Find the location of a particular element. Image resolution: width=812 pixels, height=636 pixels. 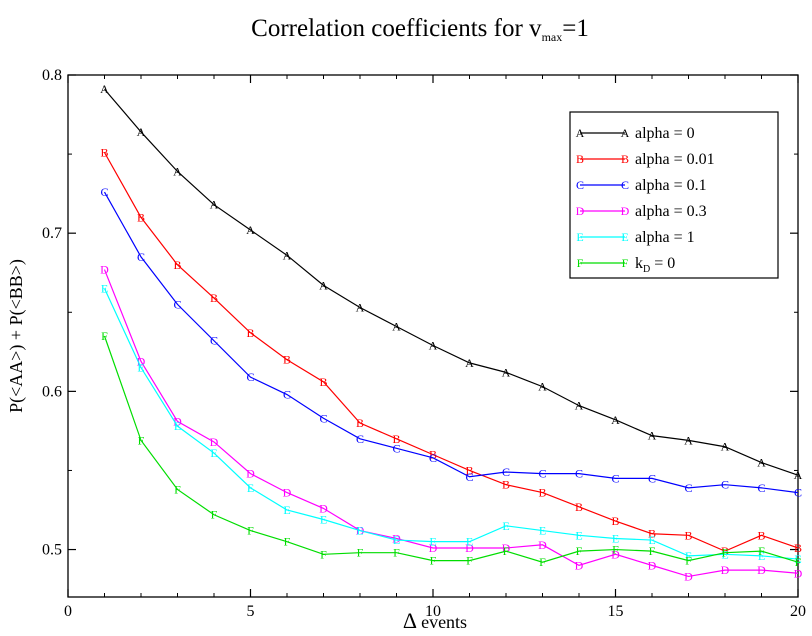

legend-marker: C is located at coordinates (625, 185).